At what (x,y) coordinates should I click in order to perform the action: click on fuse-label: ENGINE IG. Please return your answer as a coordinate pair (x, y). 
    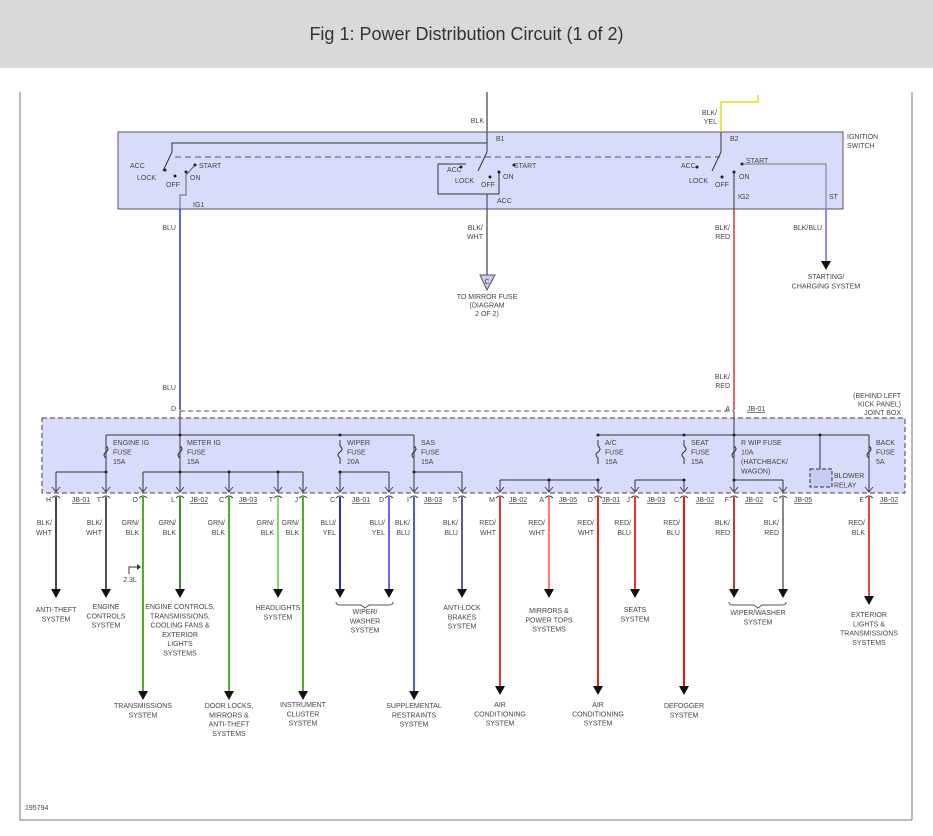
    Looking at the image, I should click on (131, 443).